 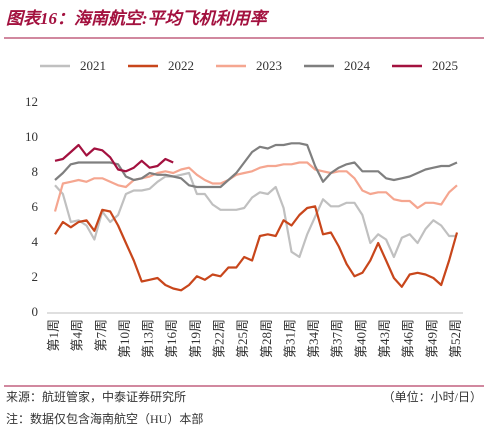 What do you see at coordinates (219, 338) in the screenshot?
I see `x-tick-label: 第22周` at bounding box center [219, 338].